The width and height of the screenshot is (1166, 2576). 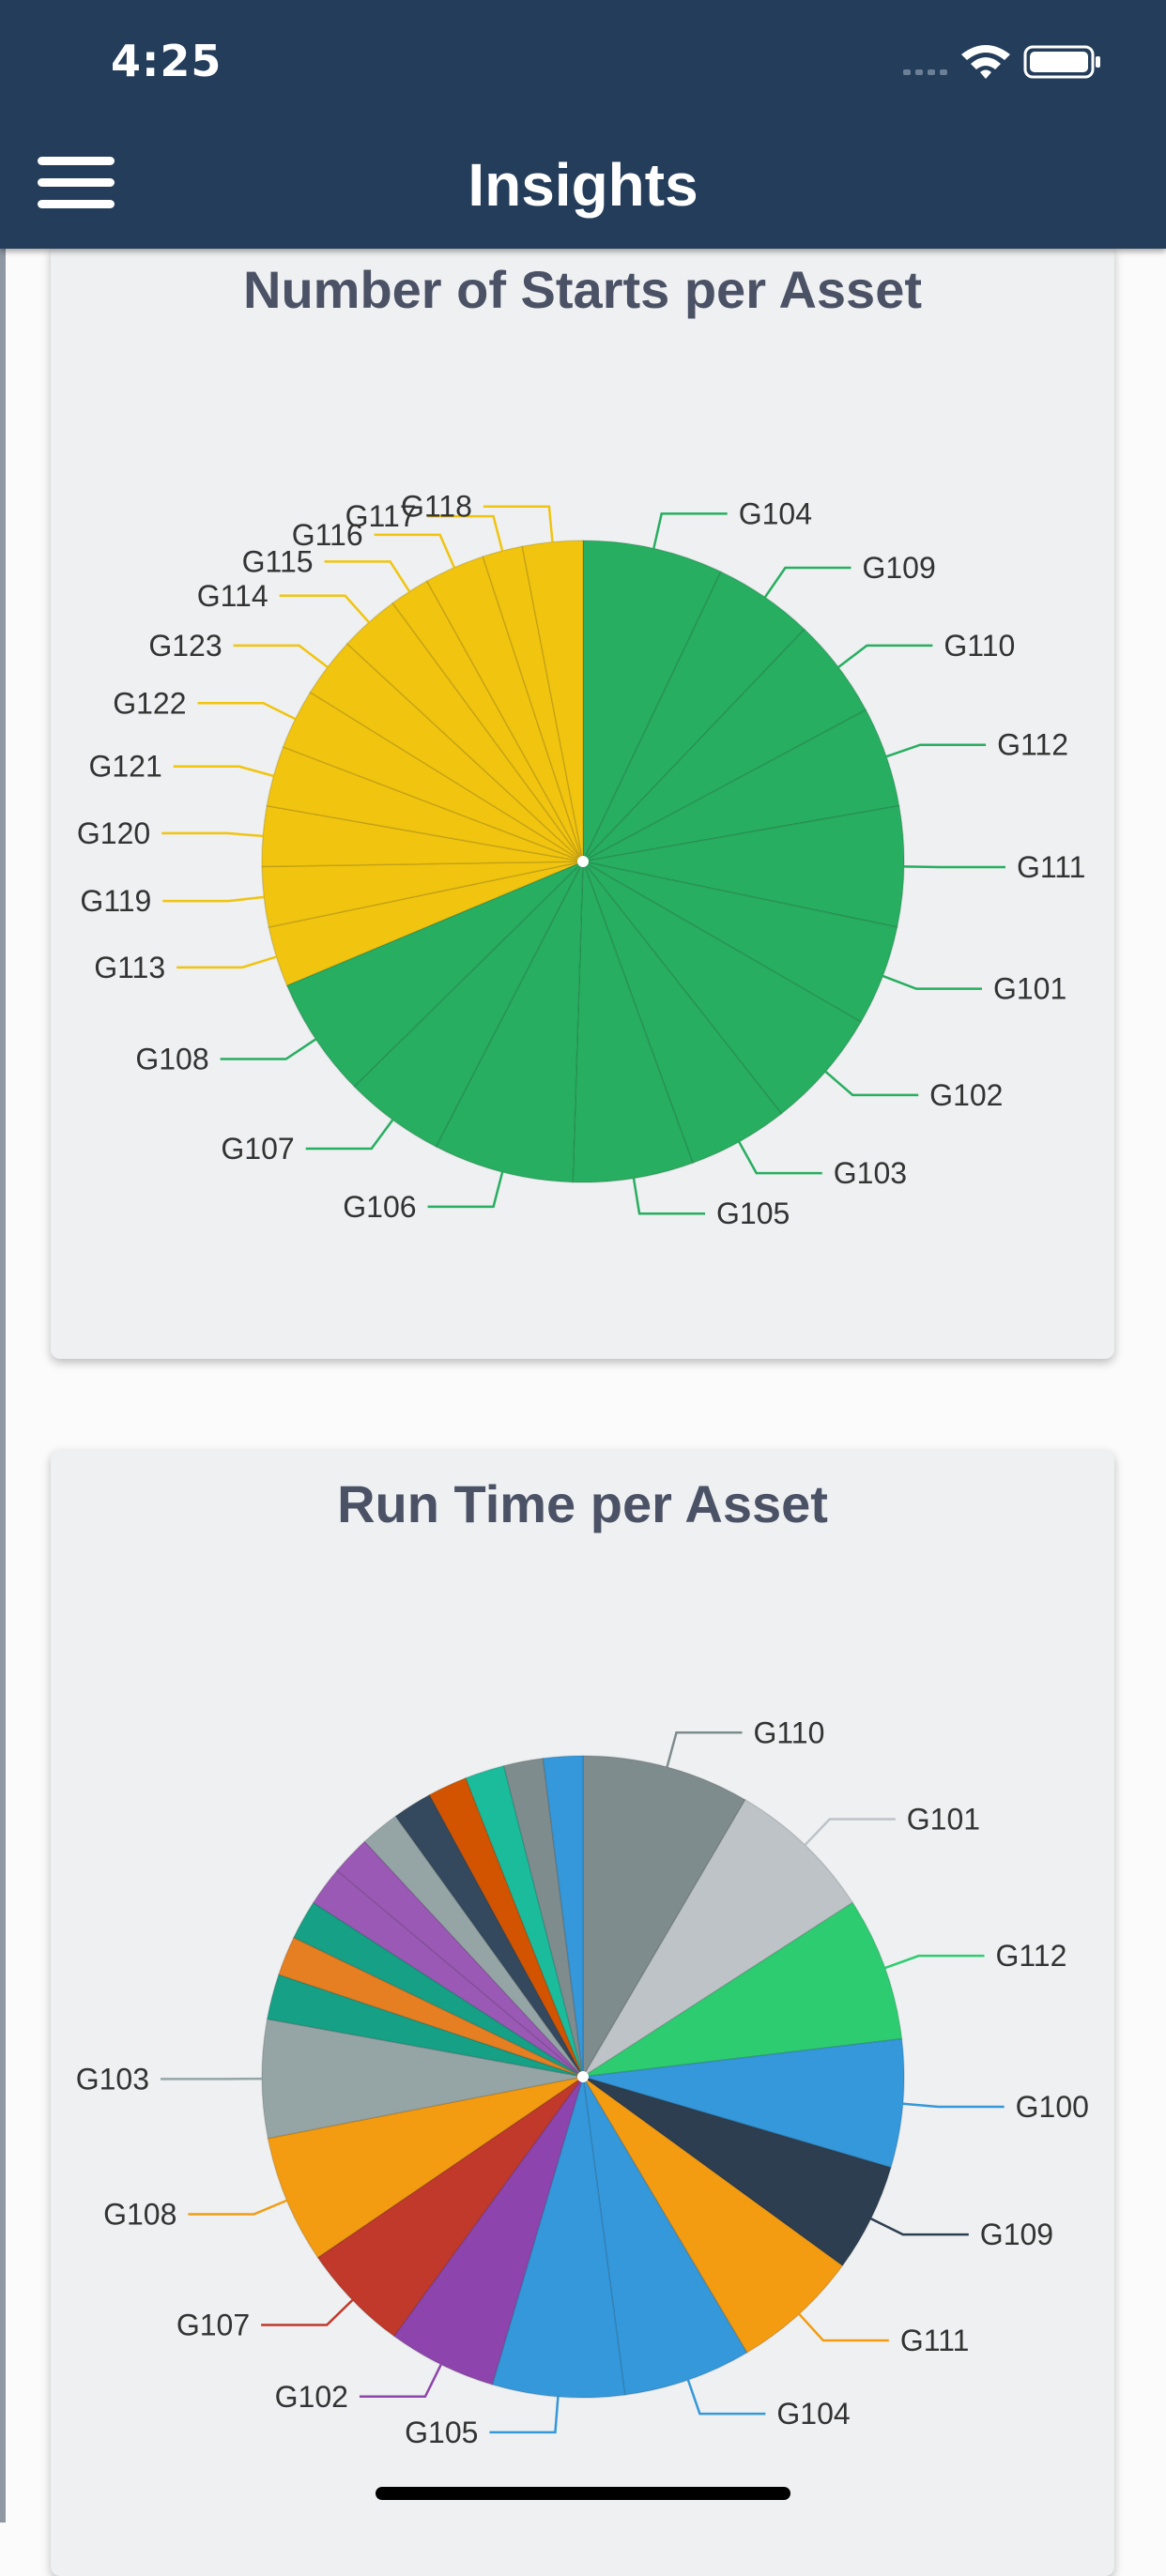 What do you see at coordinates (518, 524) in the screenshot?
I see `label-line-g118` at bounding box center [518, 524].